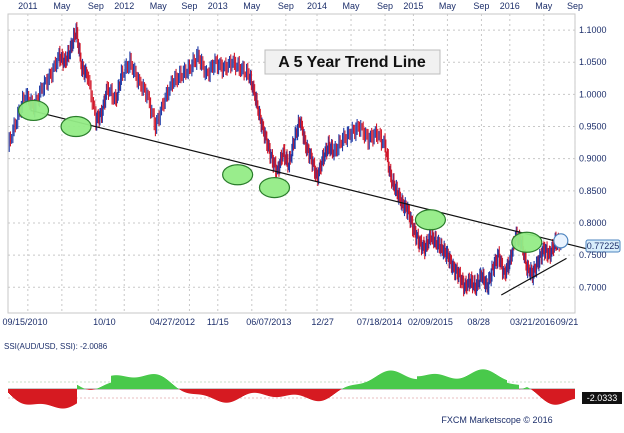 The image size is (624, 433). I want to click on y-tick-label: 0.9000, so click(593, 159).